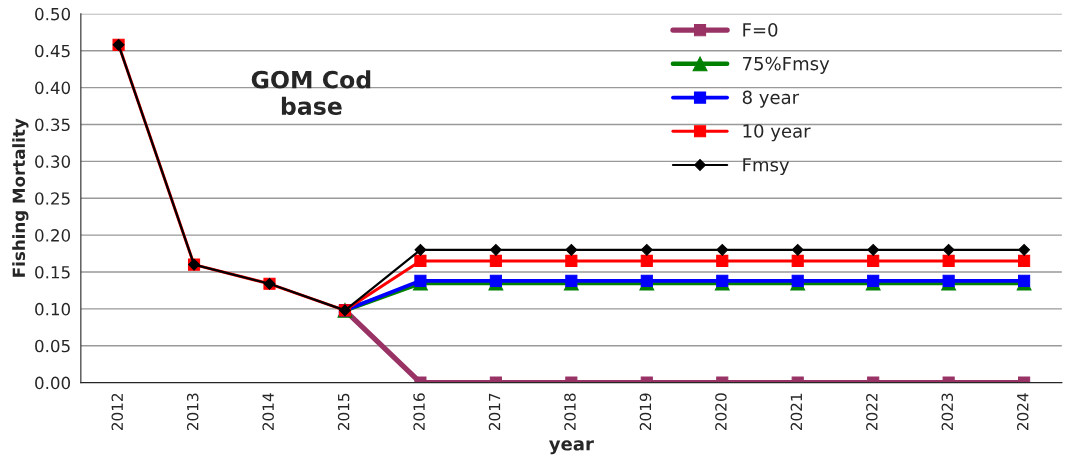 The height and width of the screenshot is (461, 1078). I want to click on y-tick-label: 0.20, so click(53, 235).